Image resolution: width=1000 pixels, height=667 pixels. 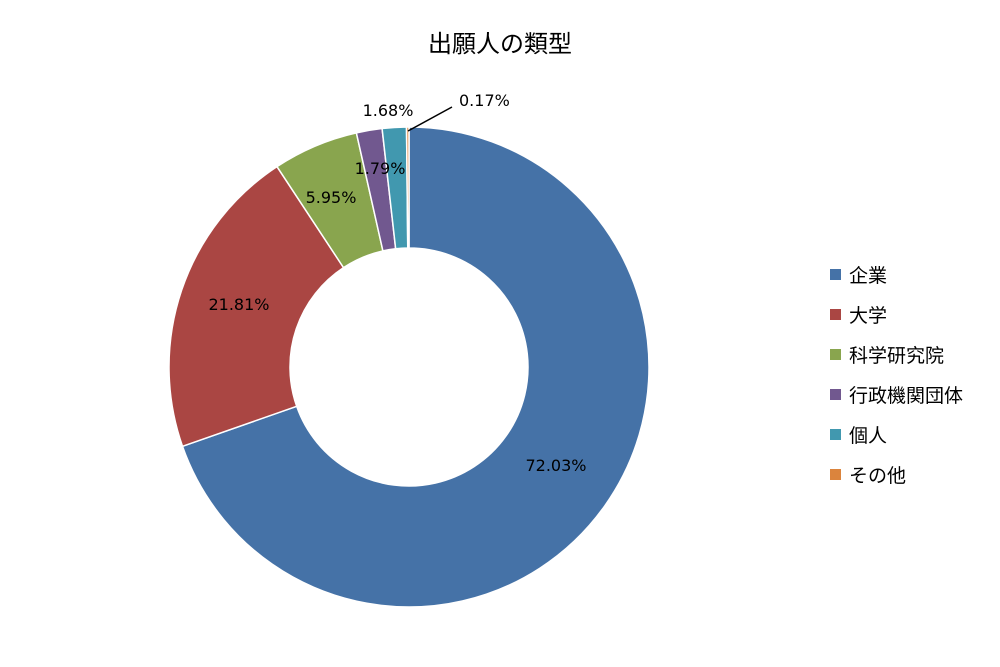 What do you see at coordinates (500, 44) in the screenshot?
I see `chart-title: 出願人の類型` at bounding box center [500, 44].